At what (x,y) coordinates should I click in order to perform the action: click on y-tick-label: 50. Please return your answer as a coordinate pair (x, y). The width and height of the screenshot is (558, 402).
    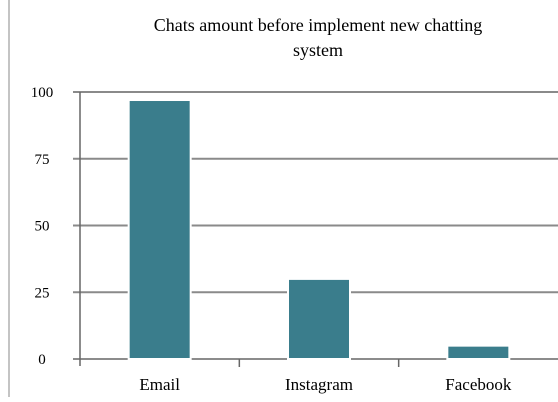
    Looking at the image, I should click on (42, 227).